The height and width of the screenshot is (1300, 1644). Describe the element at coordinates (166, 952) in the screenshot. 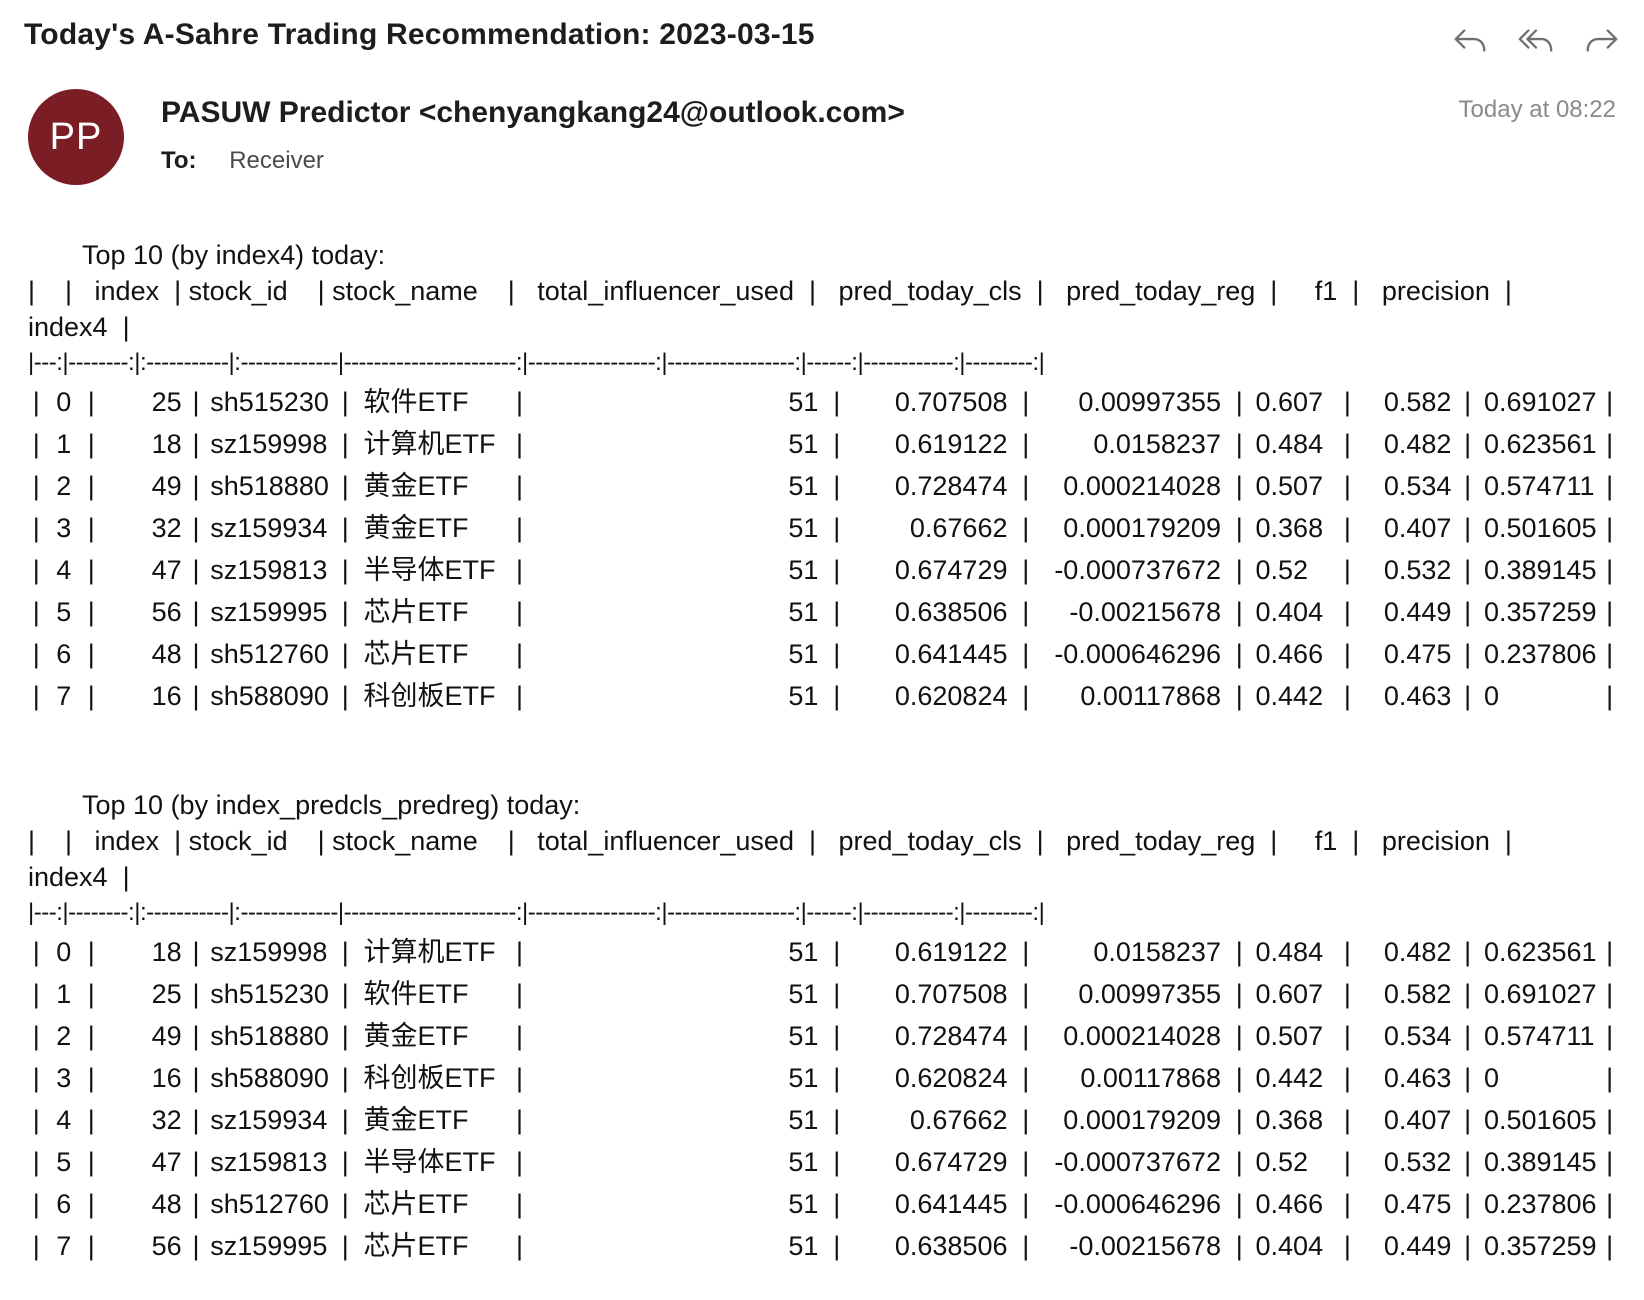

I see `cell-index: 18` at that location.